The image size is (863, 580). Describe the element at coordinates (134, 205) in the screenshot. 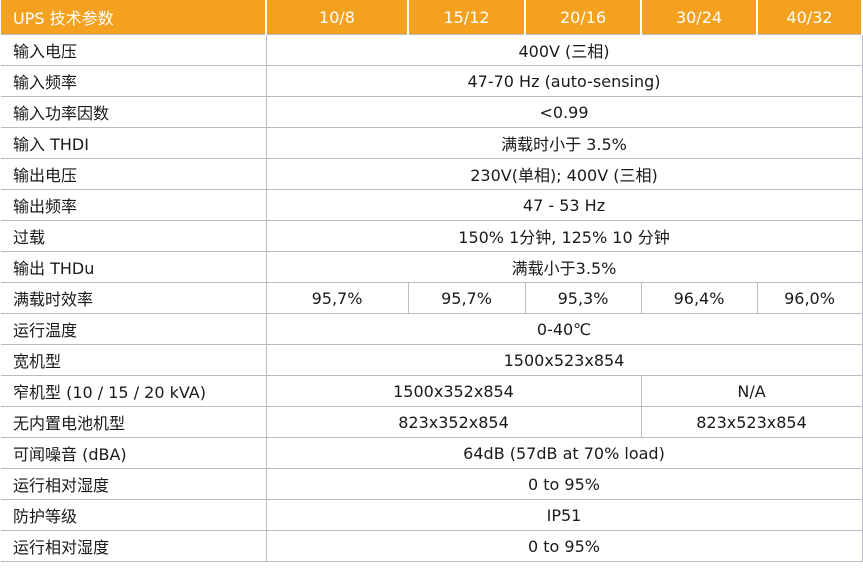

I see `row-label: 输出频率` at that location.